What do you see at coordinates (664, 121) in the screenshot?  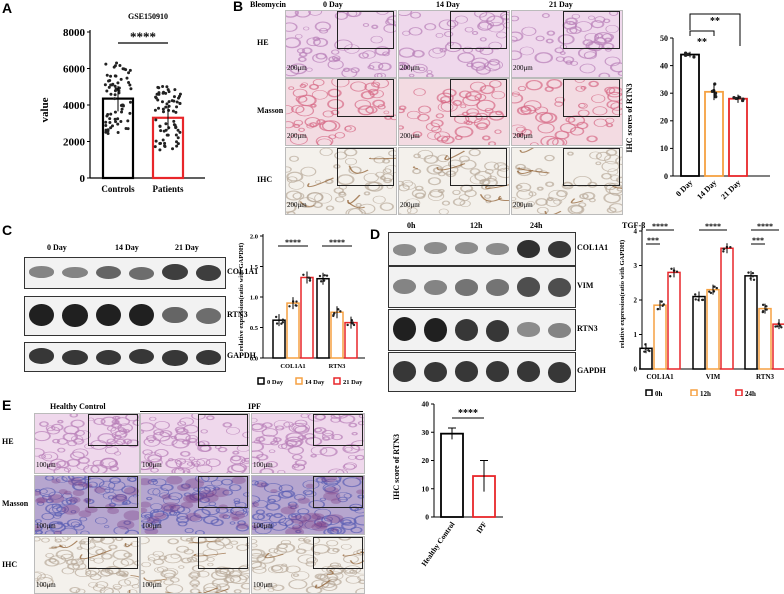 I see `panel-b-tick-label: 20` at bounding box center [664, 121].